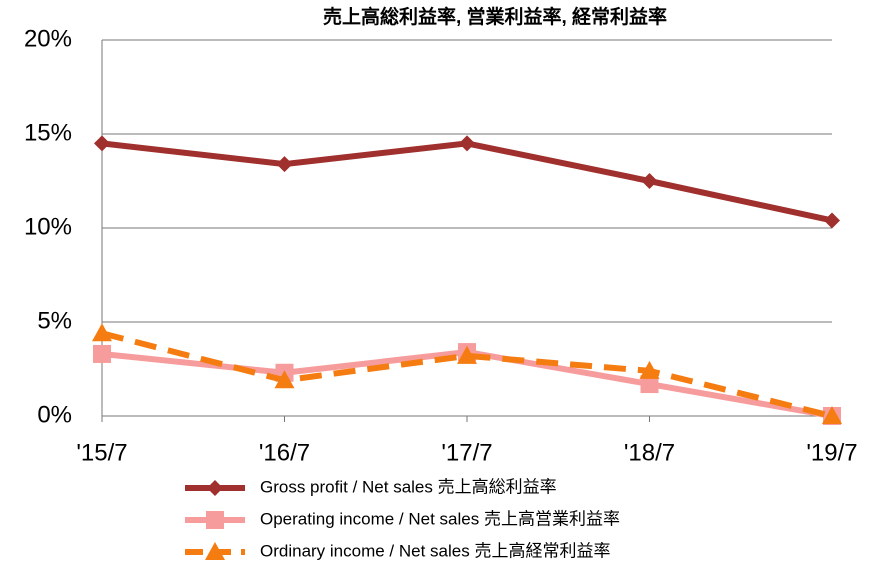 The width and height of the screenshot is (881, 563). I want to click on legend-label: Ordinary income / Net sales 売上高経常利益率, so click(435, 550).